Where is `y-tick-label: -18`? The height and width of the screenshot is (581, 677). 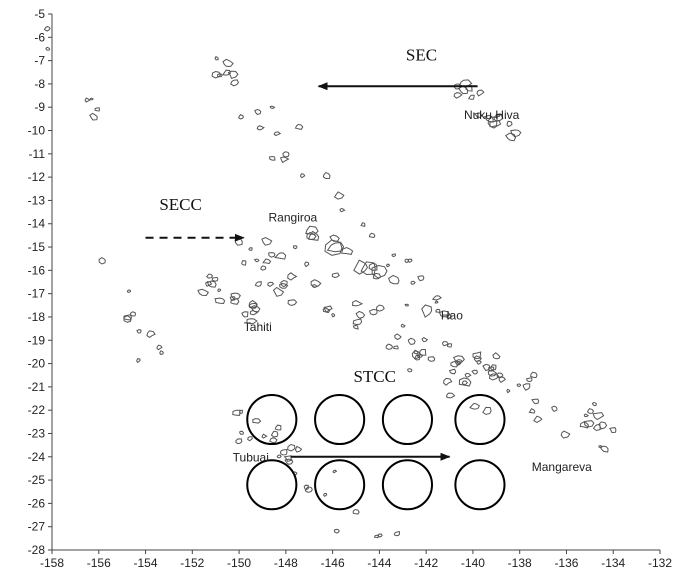 y-tick-label: -18 is located at coordinates (37, 317).